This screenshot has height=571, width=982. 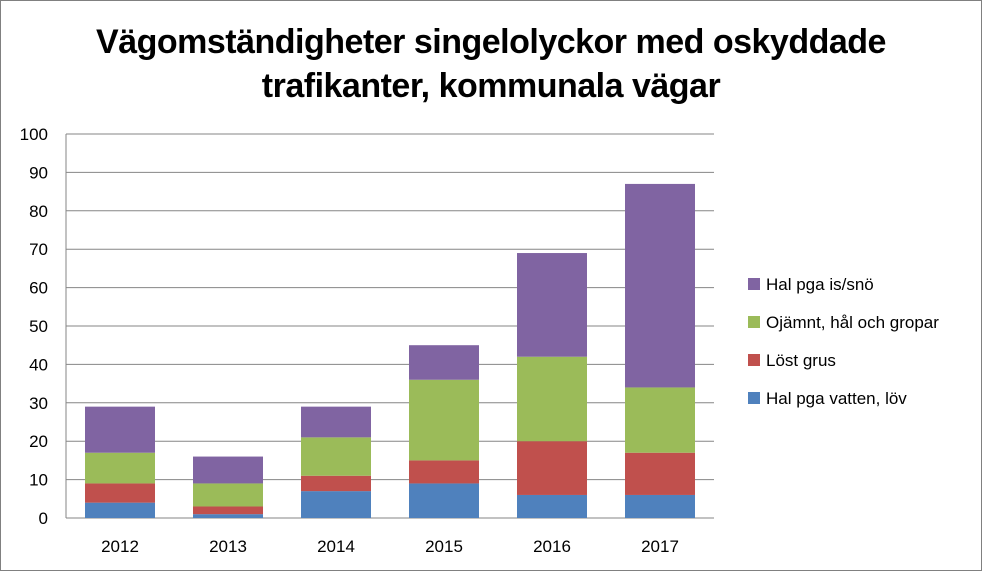 What do you see at coordinates (38, 172) in the screenshot?
I see `y-tick-label: 90` at bounding box center [38, 172].